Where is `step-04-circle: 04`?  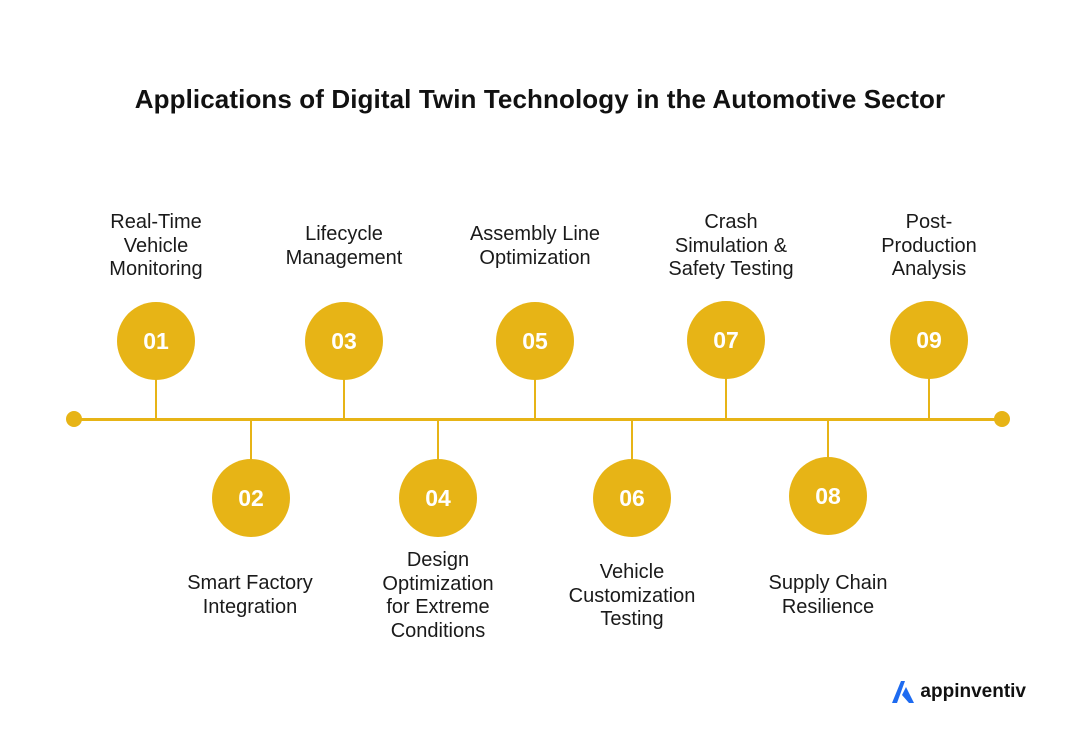
step-04-circle: 04 is located at coordinates (438, 498).